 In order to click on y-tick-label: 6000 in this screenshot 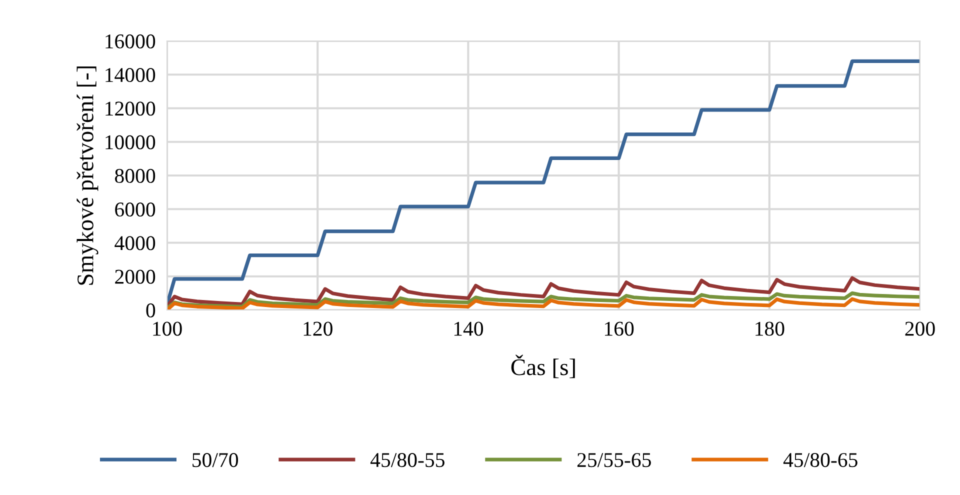, I will do `click(135, 209)`.